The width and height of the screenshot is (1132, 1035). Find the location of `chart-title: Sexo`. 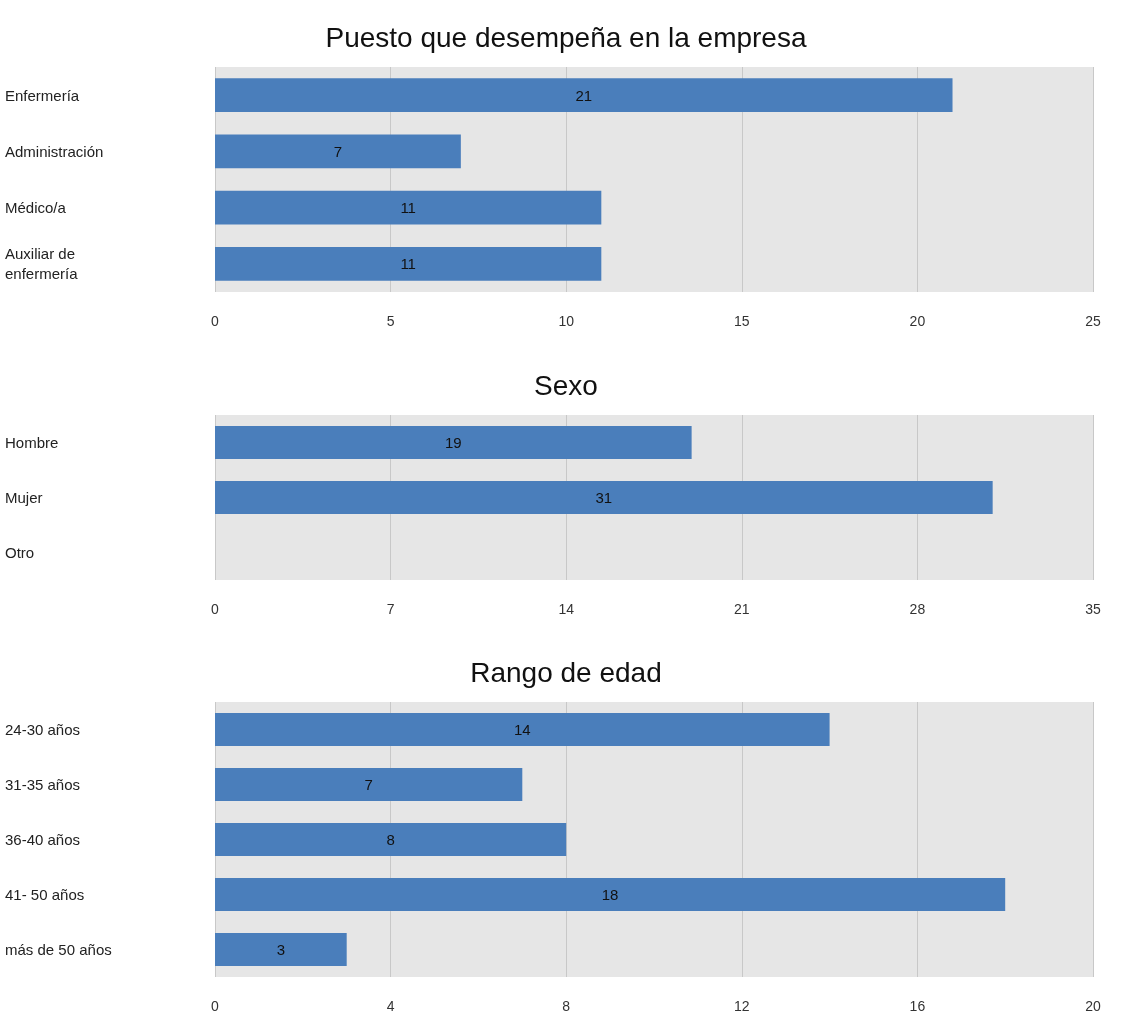

chart-title: Sexo is located at coordinates (566, 385).